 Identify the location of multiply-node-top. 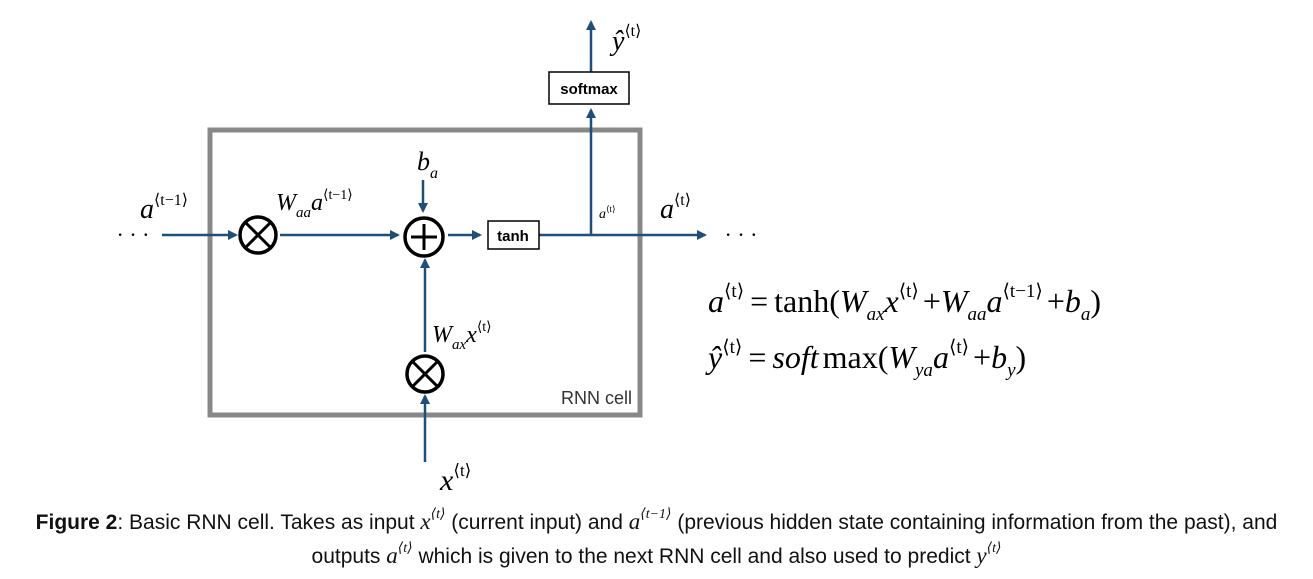
(258, 235).